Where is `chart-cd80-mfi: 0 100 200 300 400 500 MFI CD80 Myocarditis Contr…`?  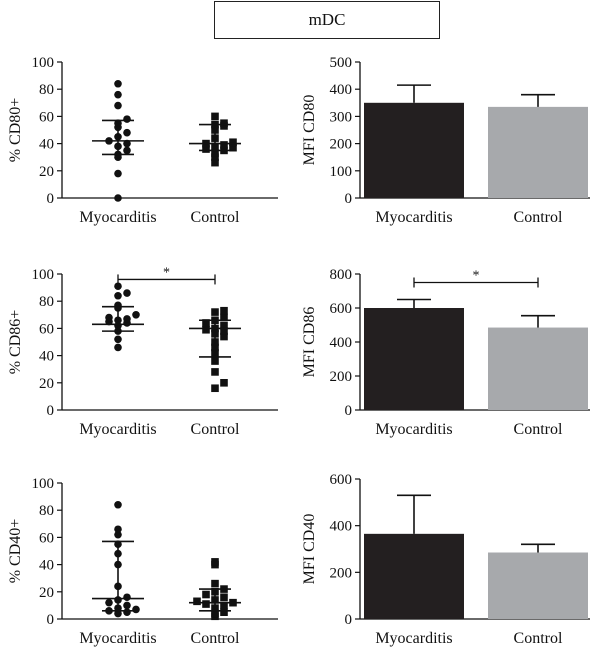
chart-cd80-mfi: 0 100 200 300 400 500 MFI CD80 Myocarditis Contr… is located at coordinates (445, 140).